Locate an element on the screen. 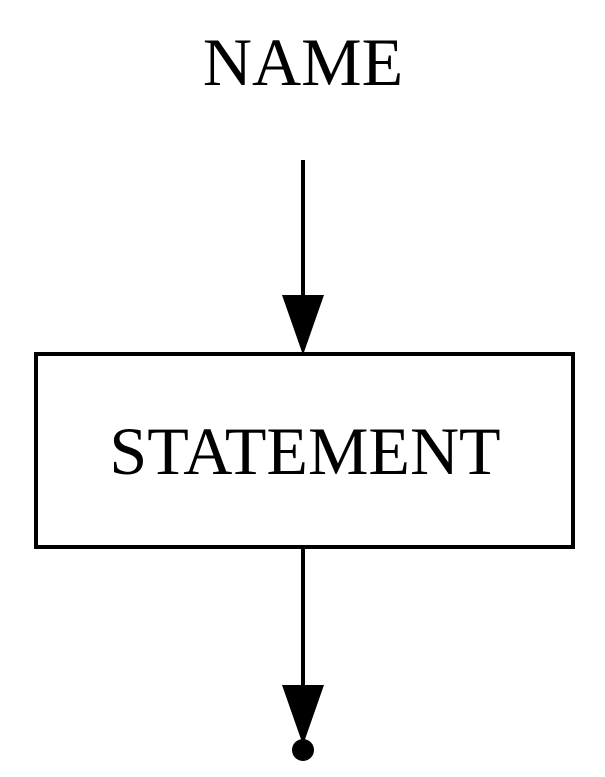 The image size is (605, 777). start-label: NAME is located at coordinates (303, 62).